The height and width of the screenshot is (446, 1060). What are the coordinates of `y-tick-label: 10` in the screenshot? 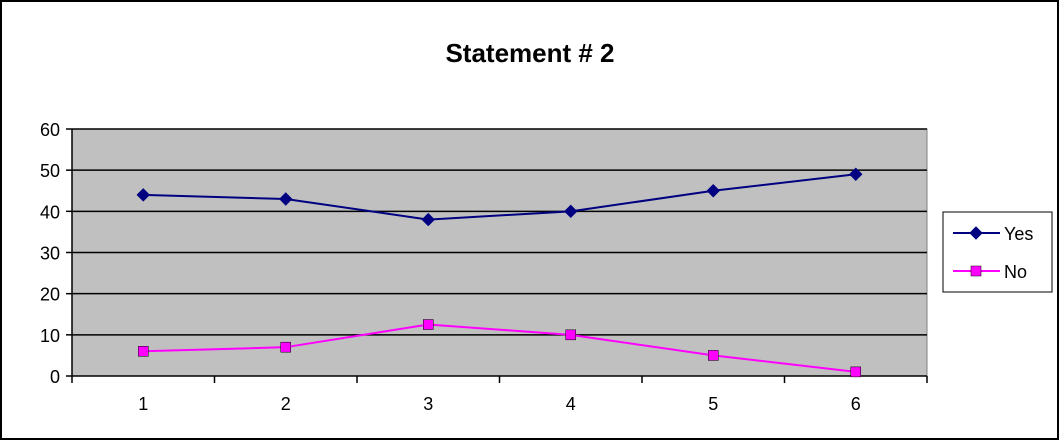 It's located at (50, 336).